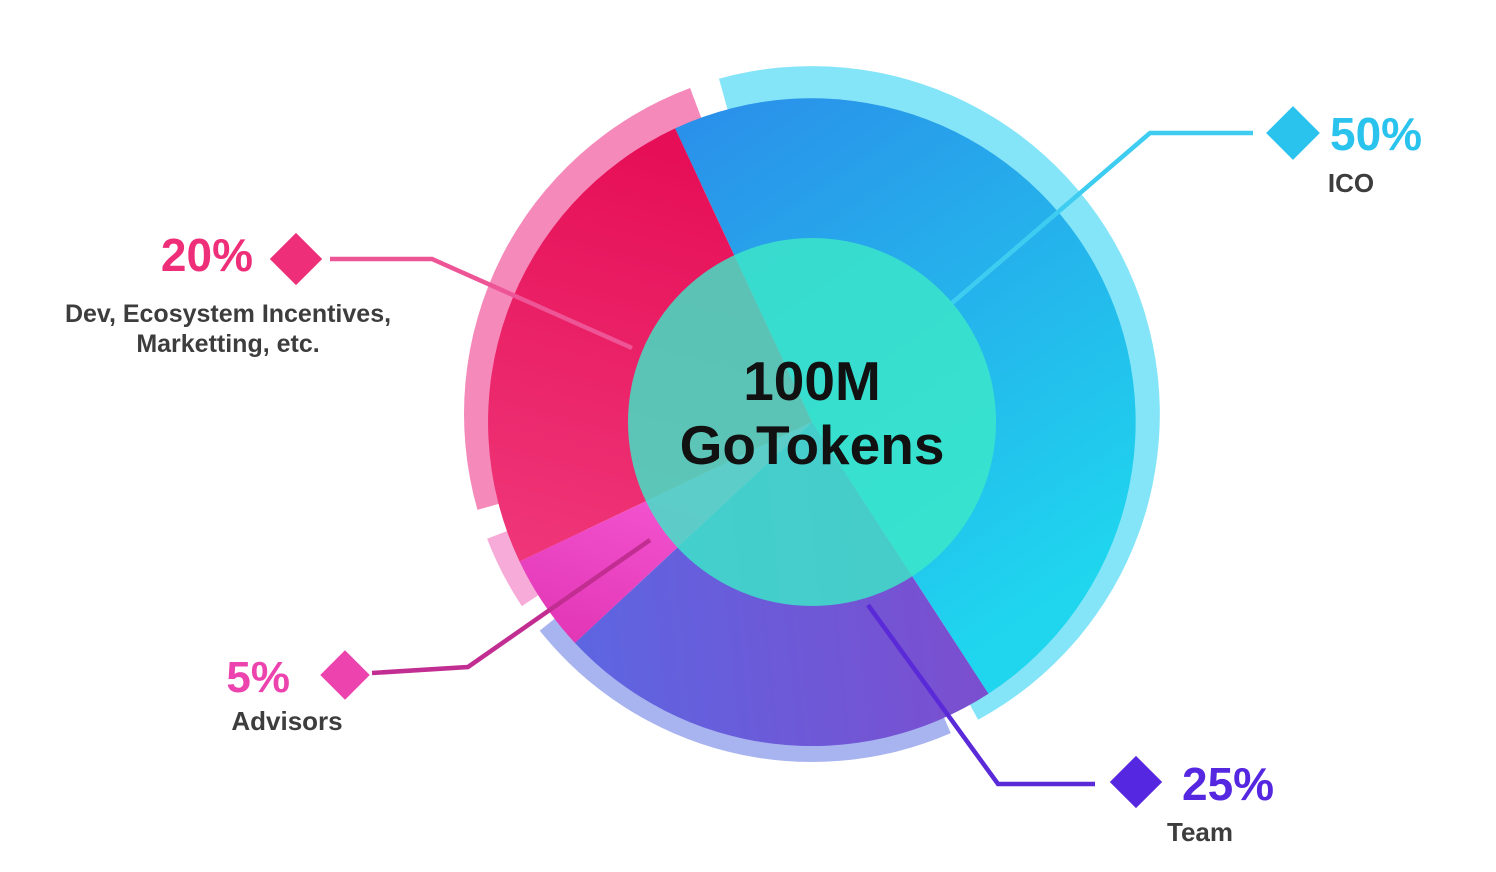 The image size is (1496, 872). Describe the element at coordinates (258, 677) in the screenshot. I see `advisors-percent-label: 5%` at that location.